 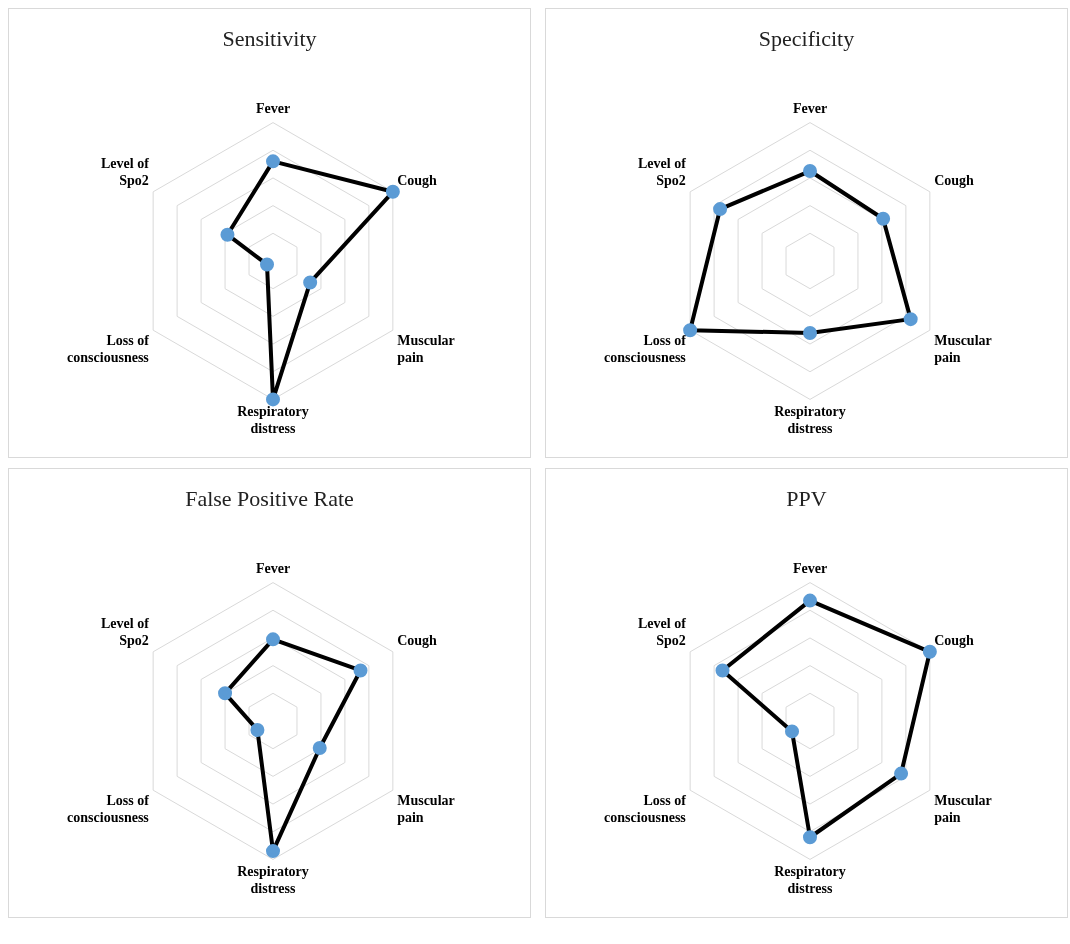 What do you see at coordinates (806, 498) in the screenshot?
I see `chart-title: PPV` at bounding box center [806, 498].